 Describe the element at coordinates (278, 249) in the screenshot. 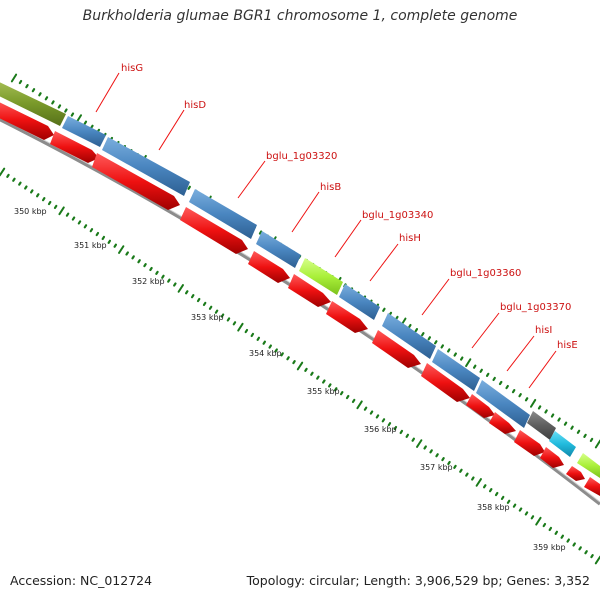

I see `gene-hisB-blue` at that location.